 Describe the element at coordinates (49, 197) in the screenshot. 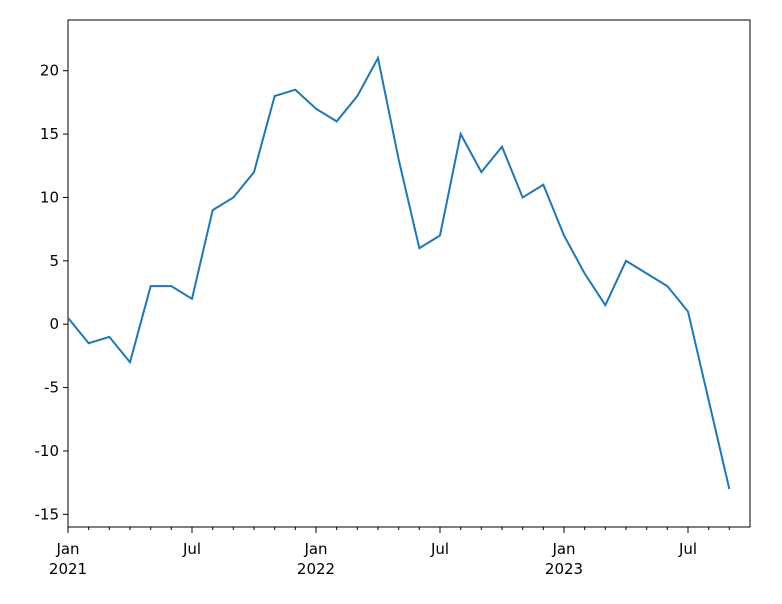

I see `y-tick-label: 10` at that location.